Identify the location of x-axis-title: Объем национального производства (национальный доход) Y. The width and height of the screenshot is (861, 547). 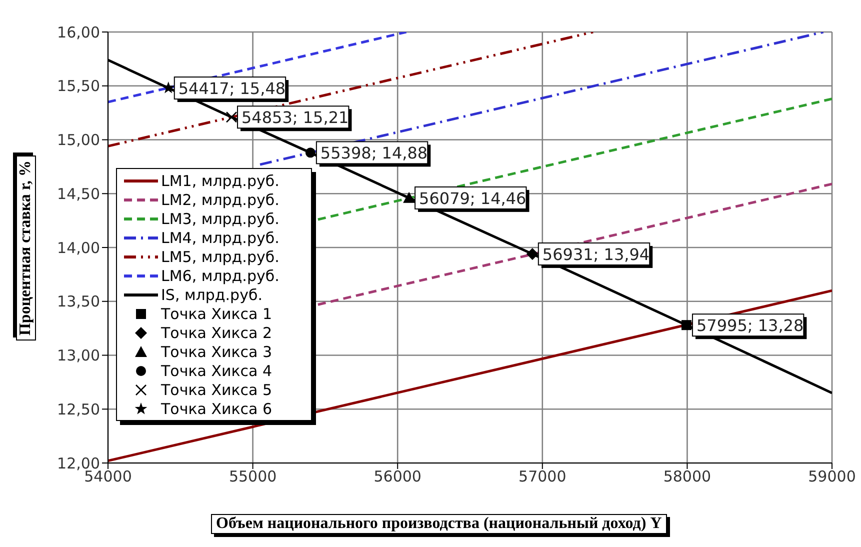
(439, 524).